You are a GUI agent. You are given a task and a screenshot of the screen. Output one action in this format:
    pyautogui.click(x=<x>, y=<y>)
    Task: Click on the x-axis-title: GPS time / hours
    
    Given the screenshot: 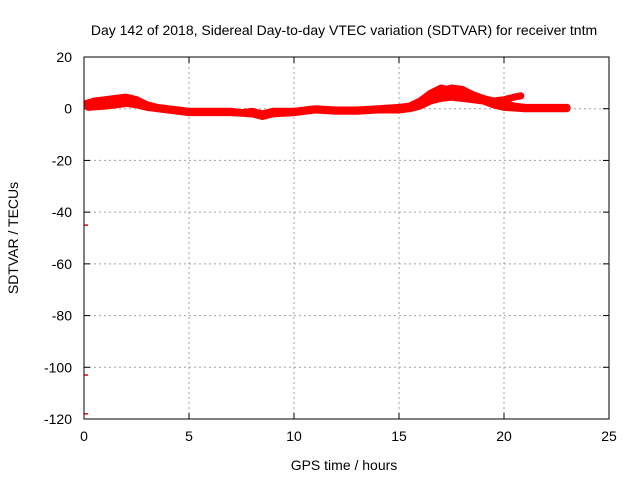 What is the action you would take?
    pyautogui.click(x=344, y=465)
    